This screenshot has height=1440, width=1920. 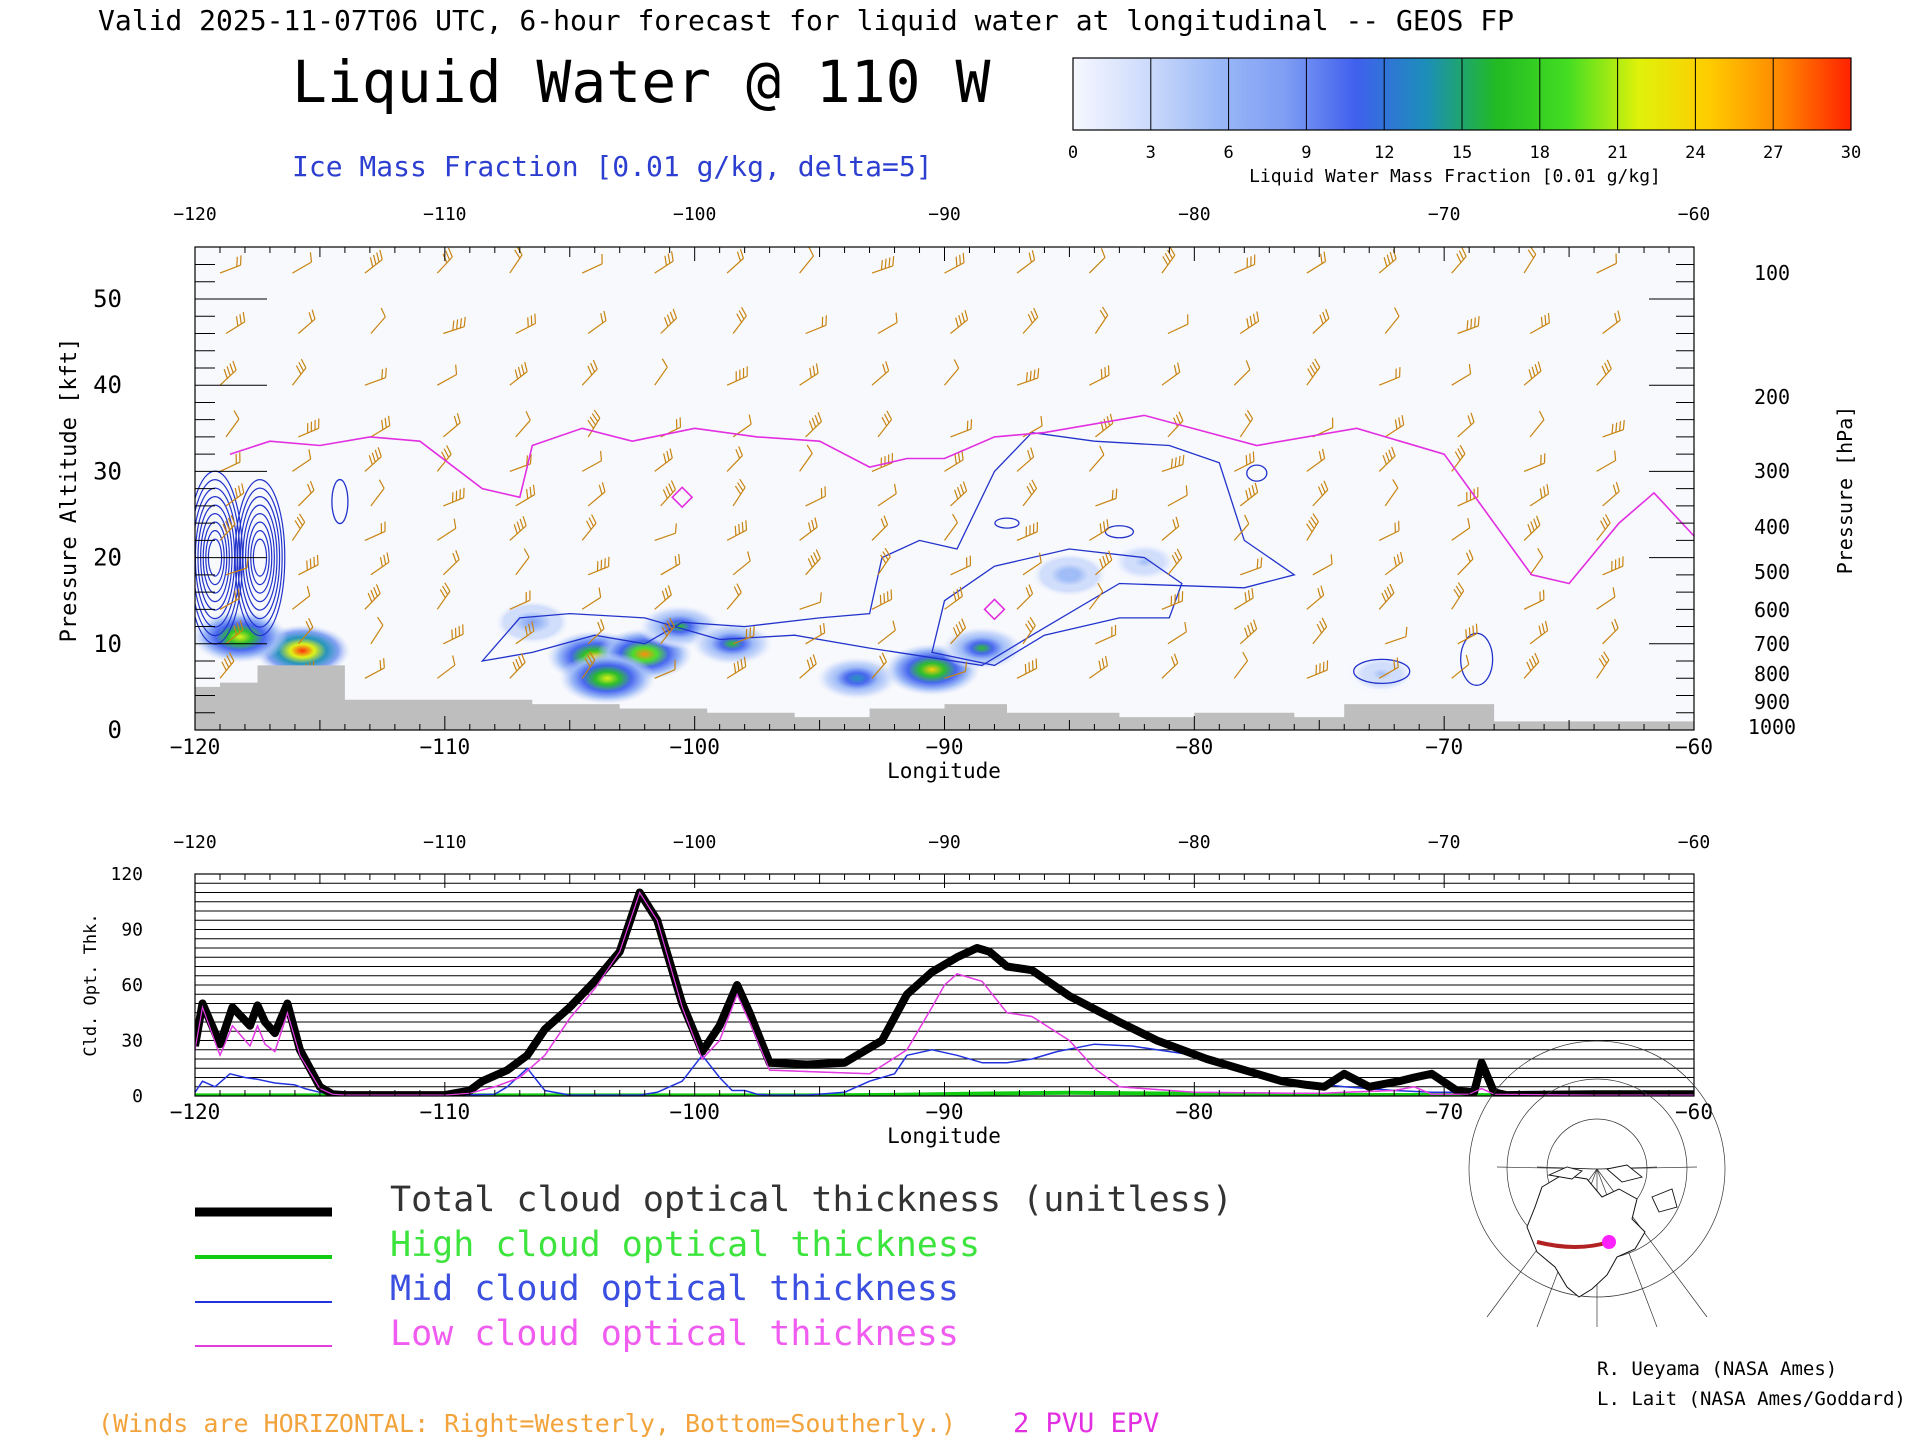 What do you see at coordinates (195, 747) in the screenshot?
I see `x-tick-label: −120` at bounding box center [195, 747].